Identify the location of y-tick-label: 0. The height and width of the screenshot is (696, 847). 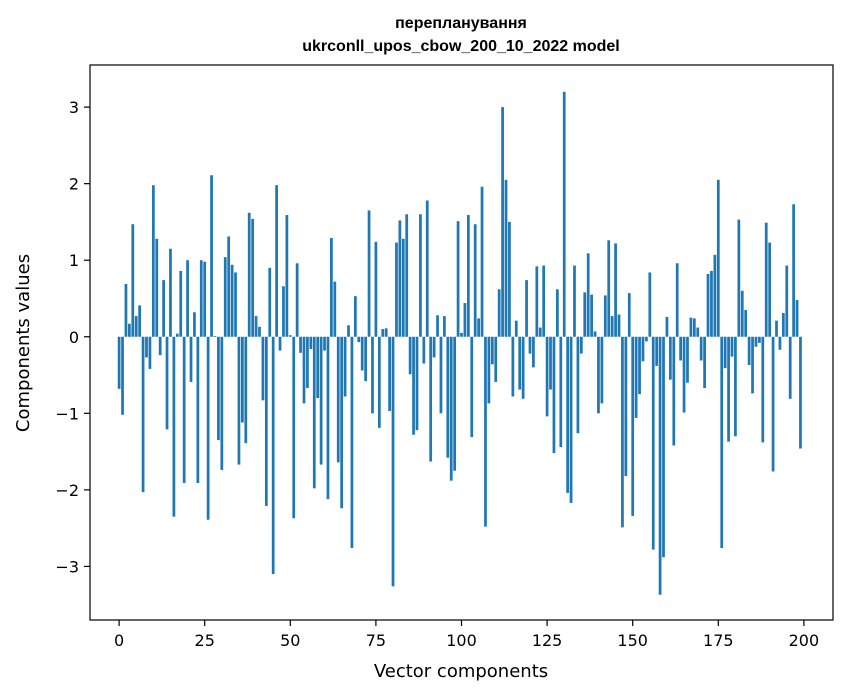
(74, 337).